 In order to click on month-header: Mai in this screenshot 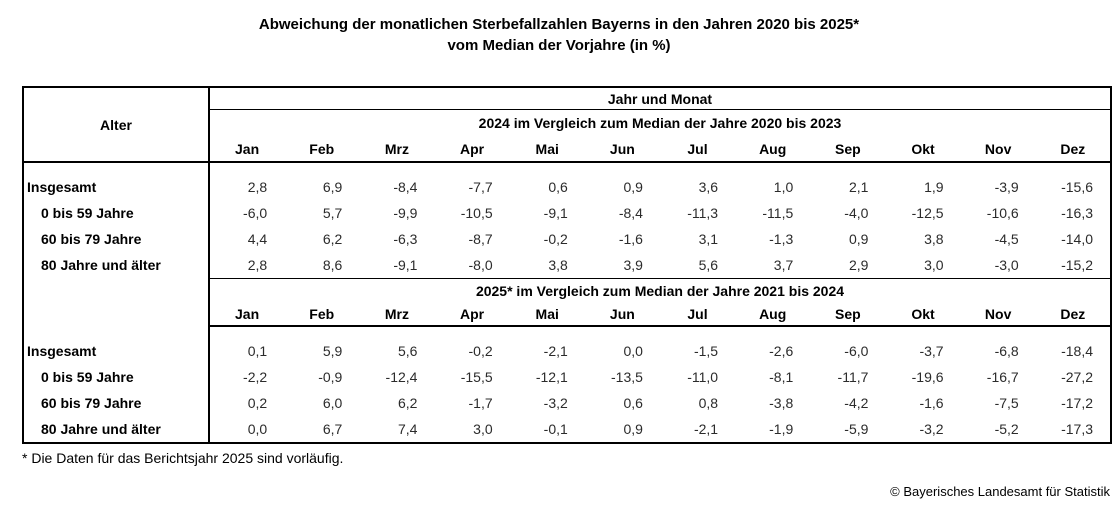, I will do `click(547, 149)`.